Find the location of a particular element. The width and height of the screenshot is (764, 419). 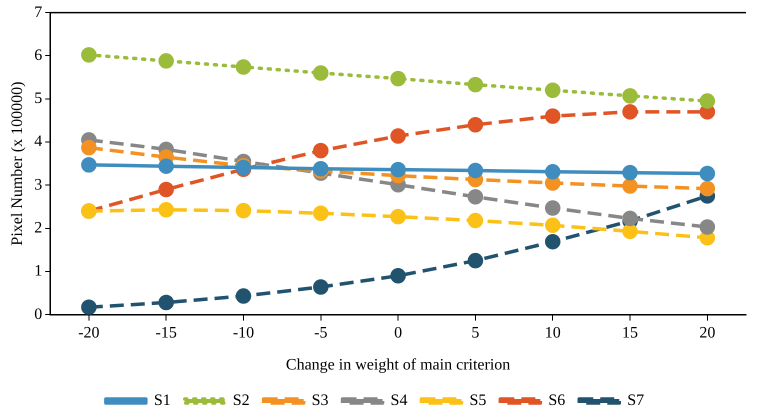

legend-label: S4 is located at coordinates (399, 401).